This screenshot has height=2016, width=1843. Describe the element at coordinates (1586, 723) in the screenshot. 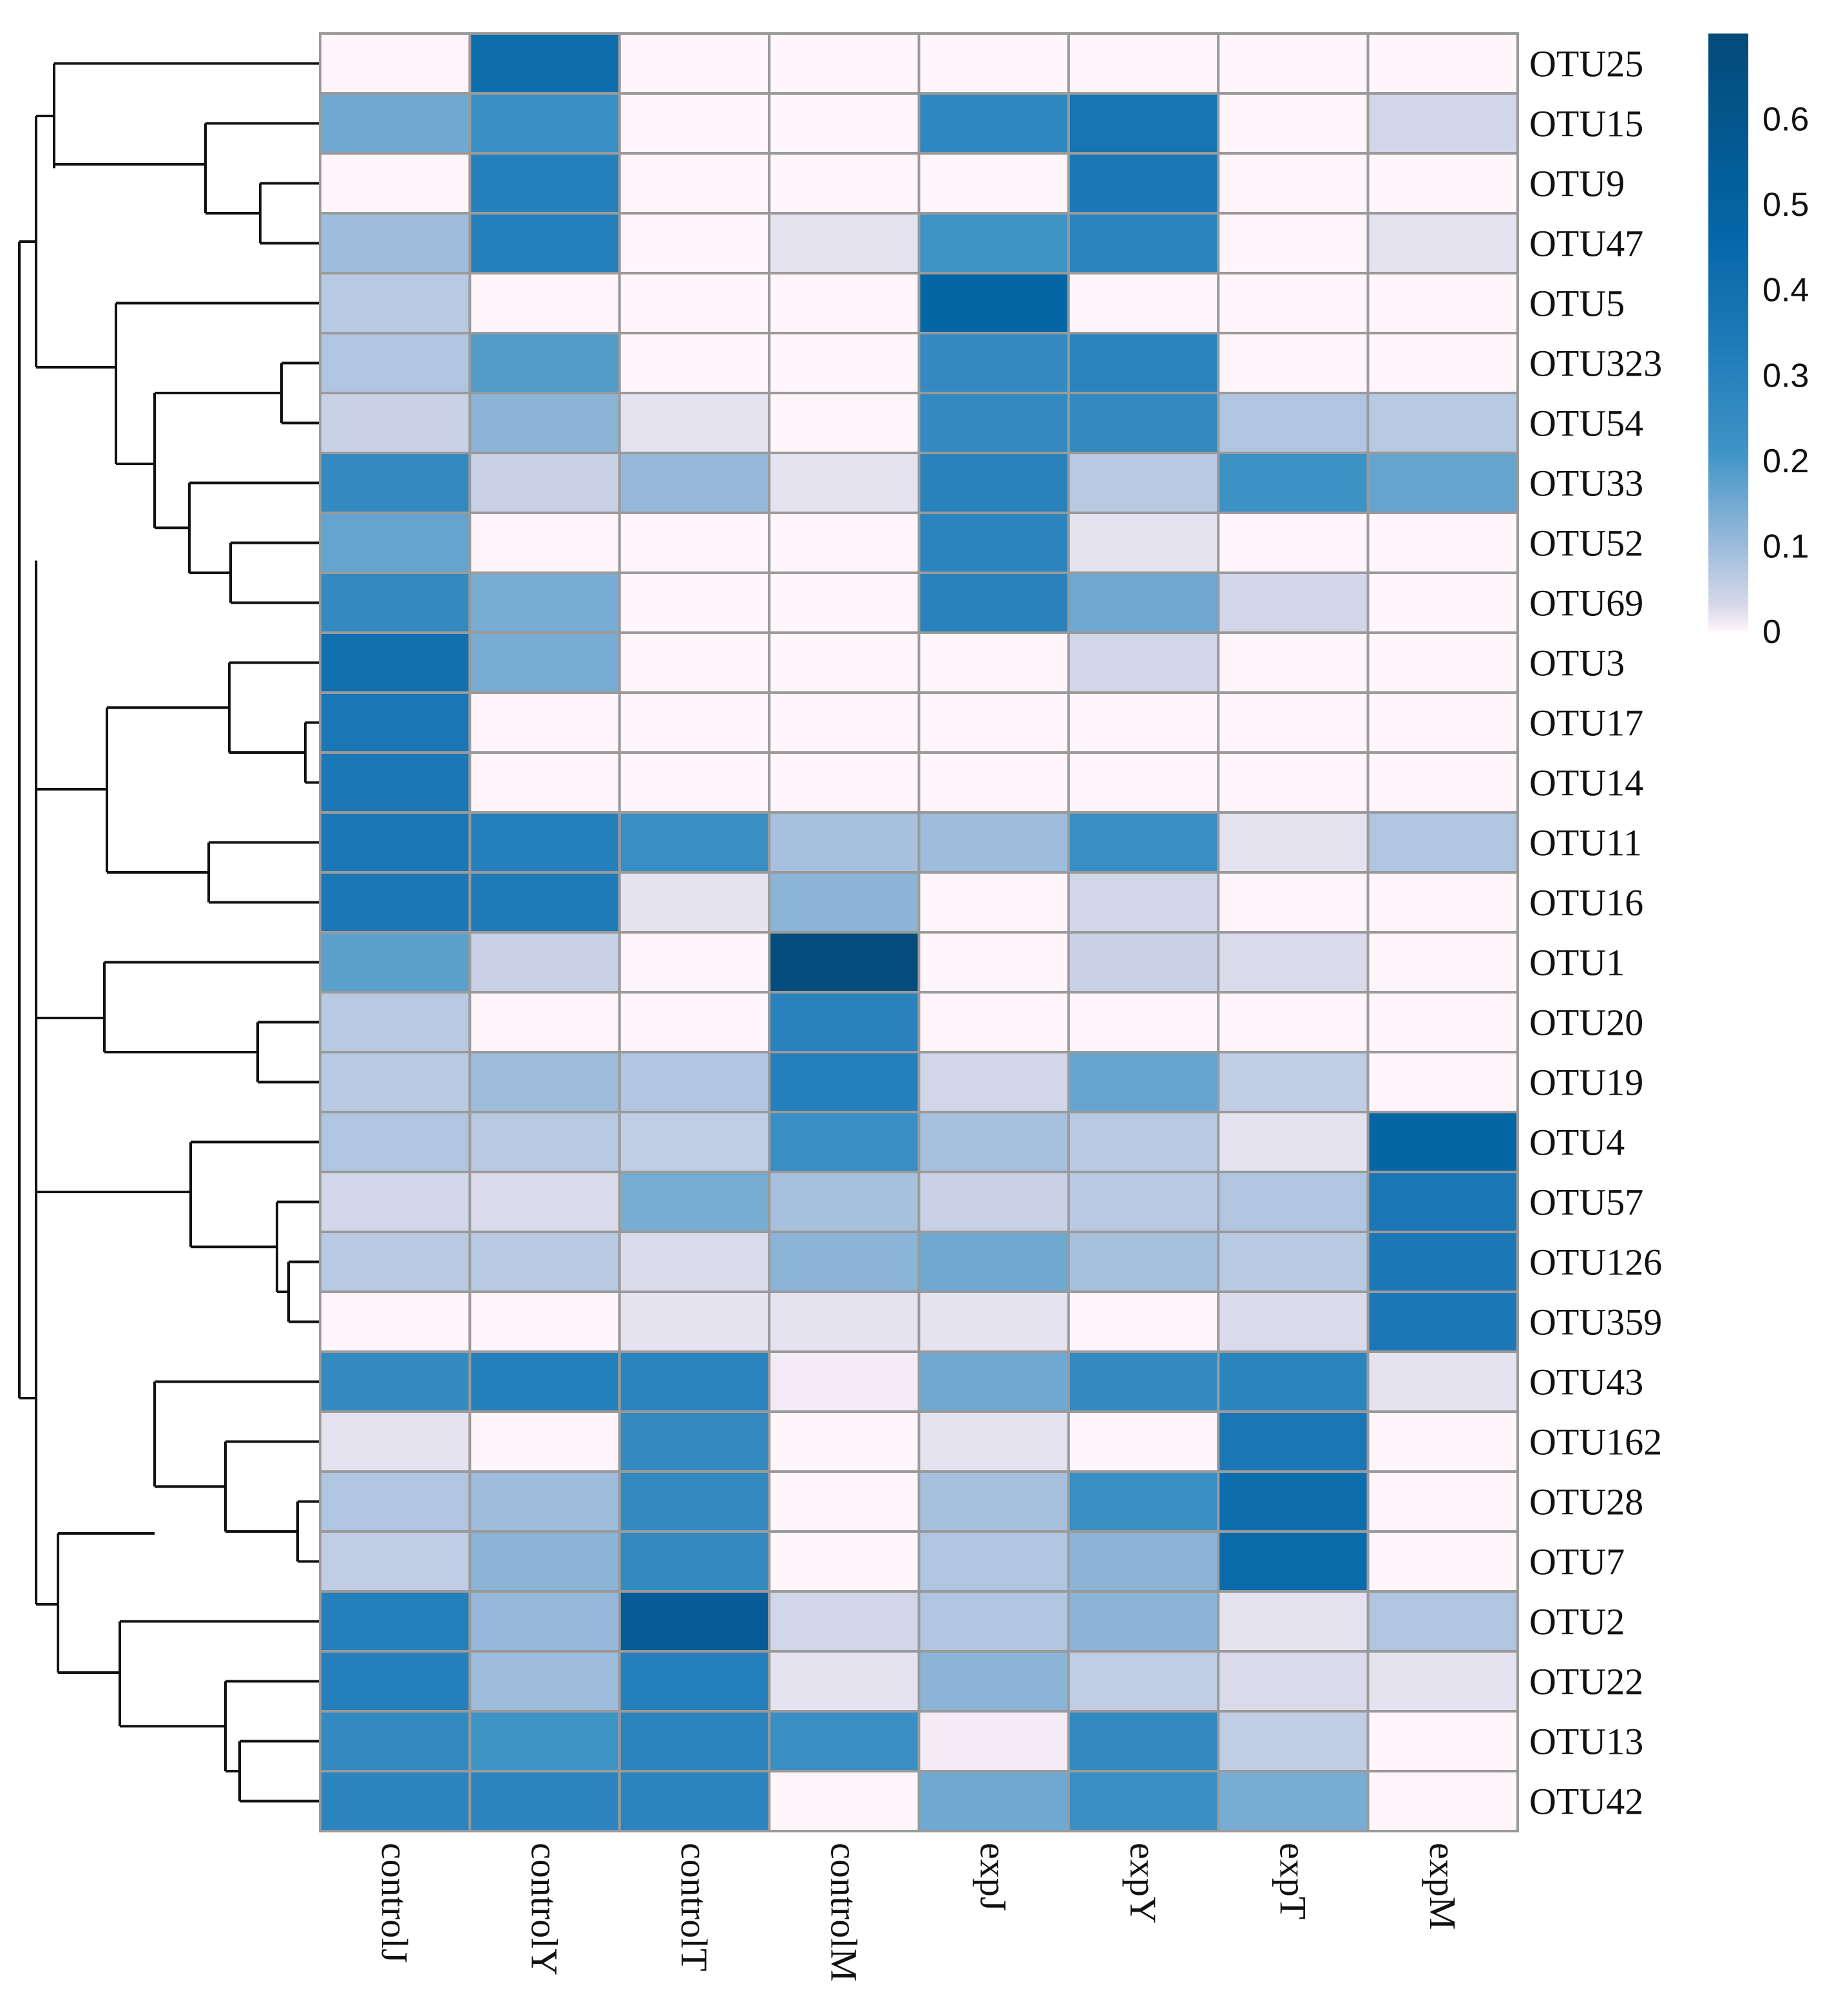

I see `row-label: OTU17` at that location.